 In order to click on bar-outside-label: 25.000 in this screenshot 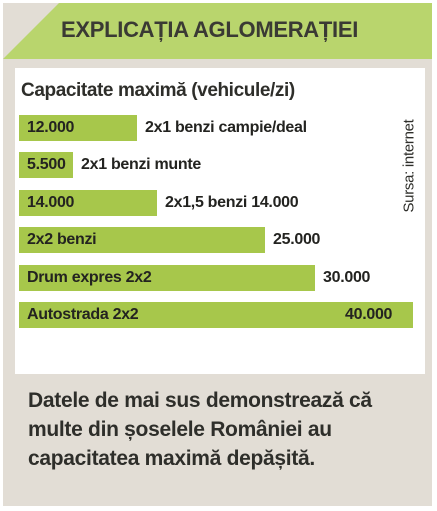, I will do `click(297, 239)`.